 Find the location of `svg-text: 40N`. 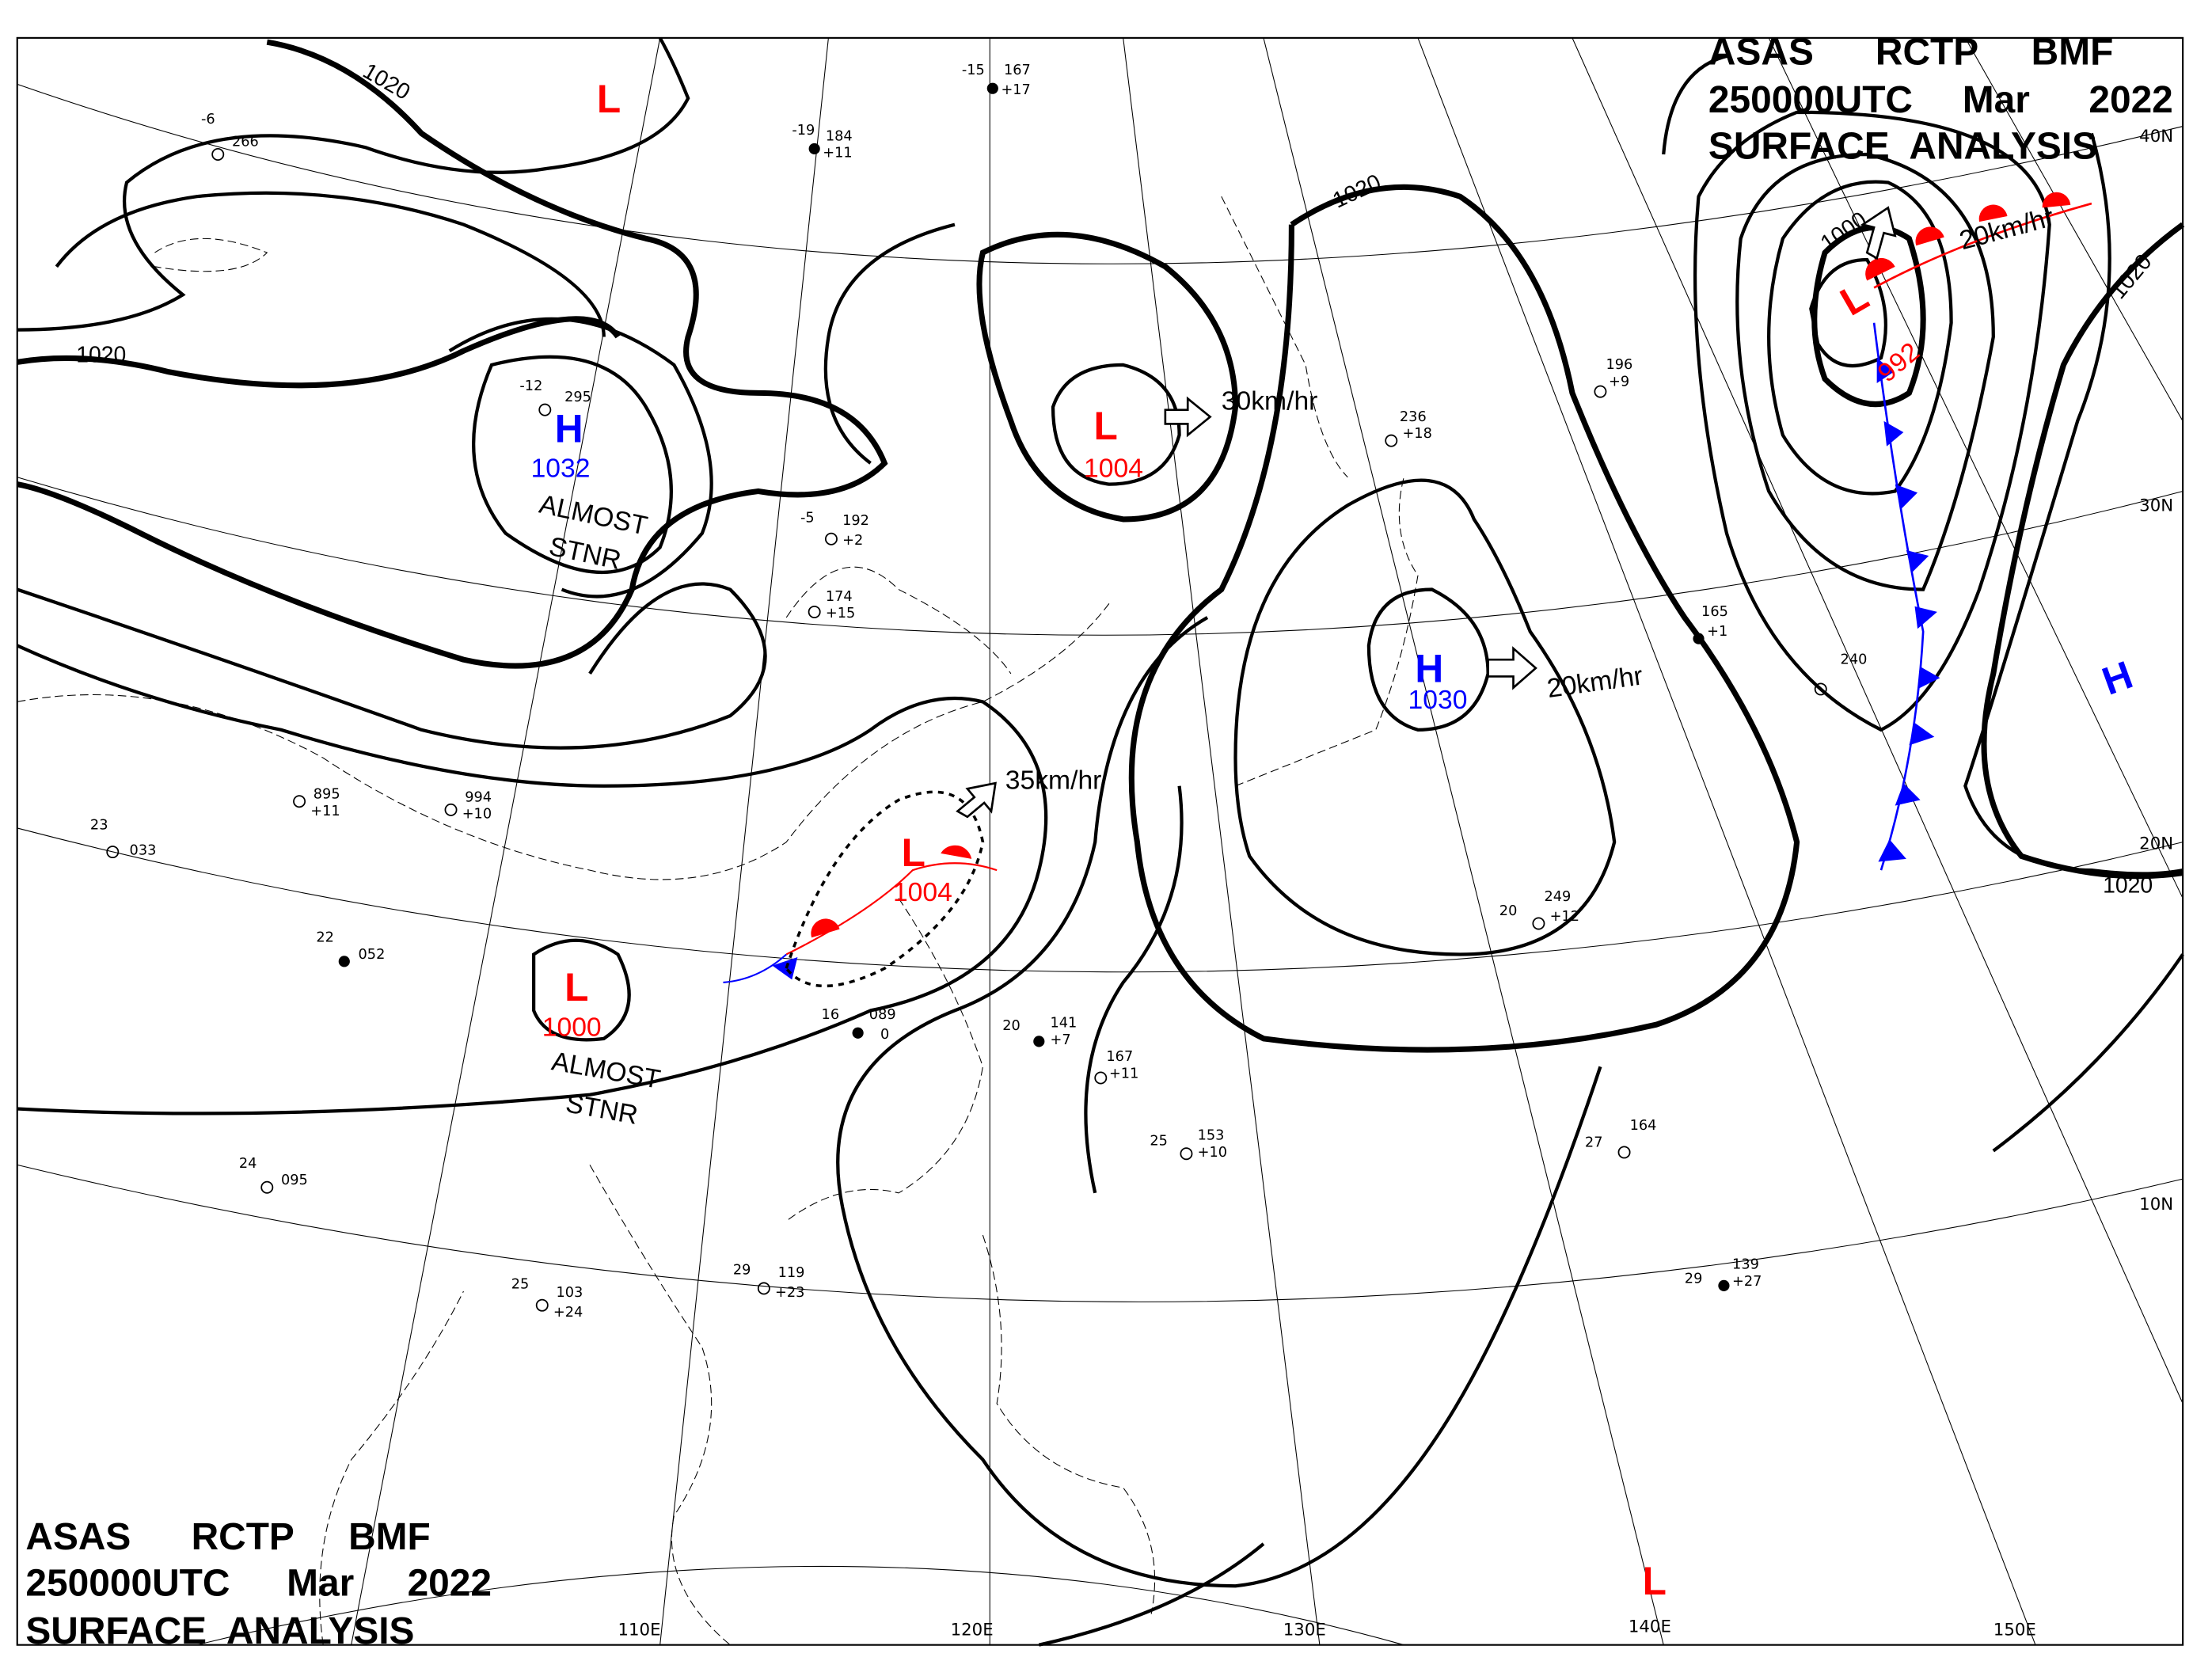

svg-text: 40N is located at coordinates (2156, 136).